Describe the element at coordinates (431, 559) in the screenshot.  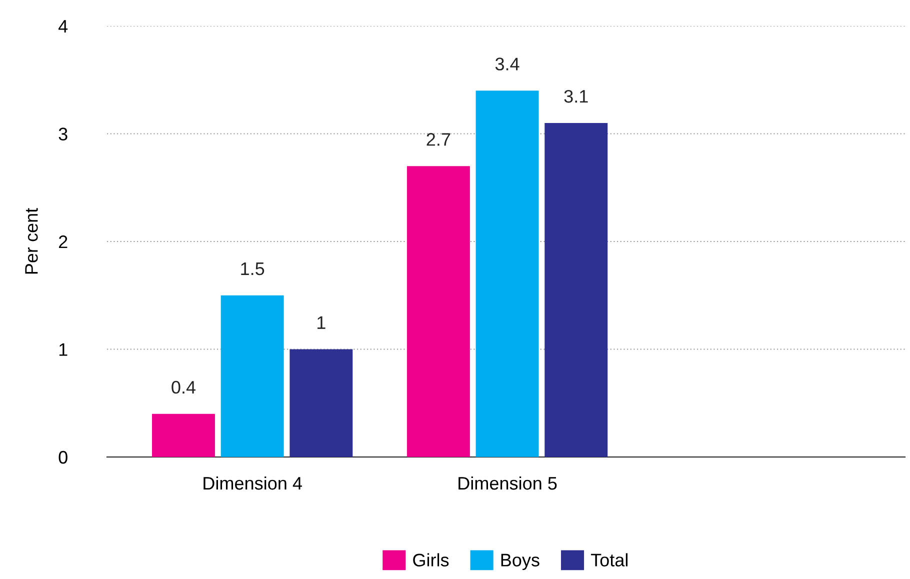
I see `legend-label: Girls` at that location.